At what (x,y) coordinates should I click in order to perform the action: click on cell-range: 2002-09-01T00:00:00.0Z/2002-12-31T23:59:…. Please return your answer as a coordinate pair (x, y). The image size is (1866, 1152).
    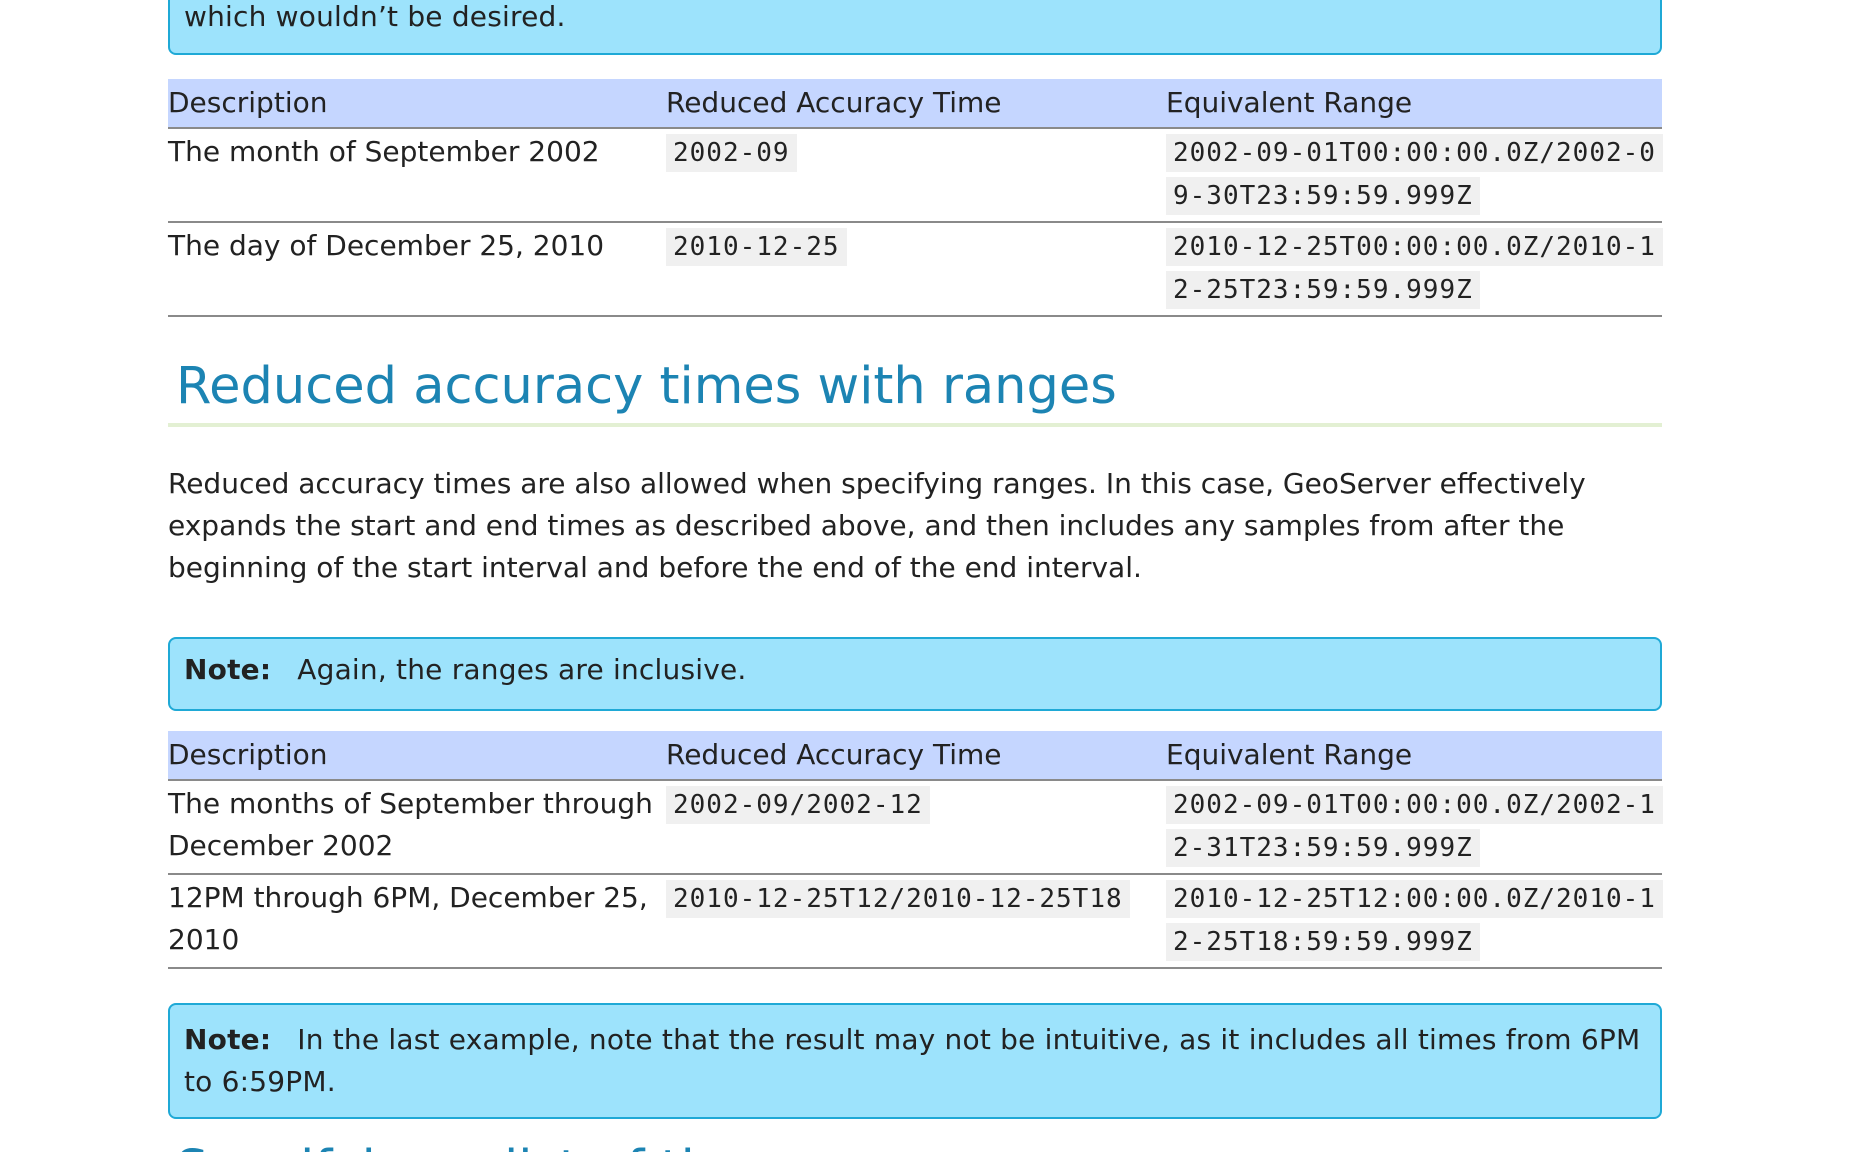
    Looking at the image, I should click on (1414, 827).